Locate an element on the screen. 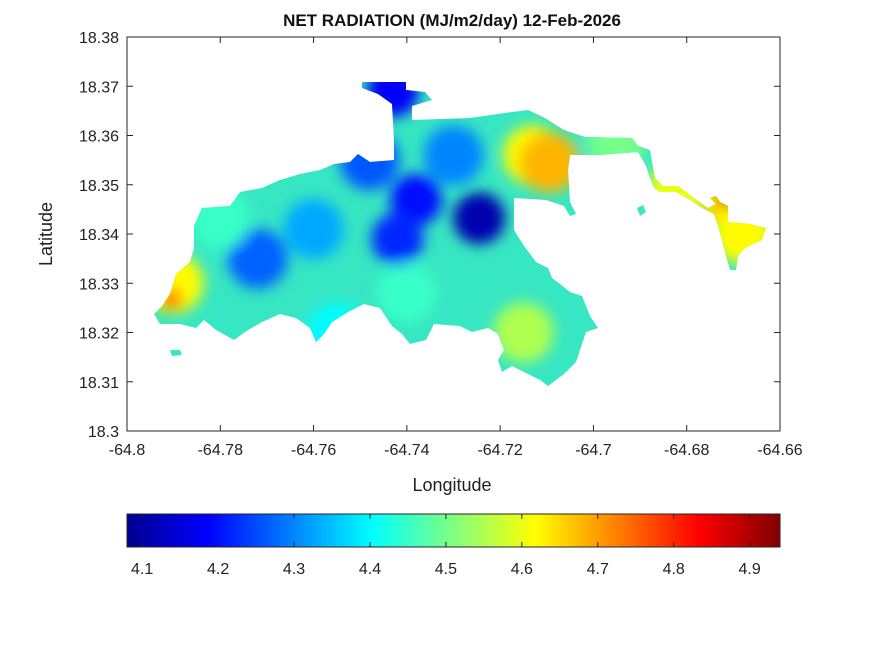 The width and height of the screenshot is (875, 656). colorbar-tick-label: 4.3 is located at coordinates (294, 569).